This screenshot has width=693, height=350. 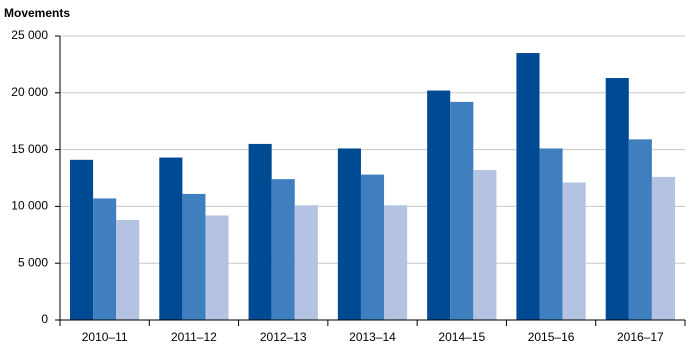 What do you see at coordinates (37, 13) in the screenshot?
I see `chart-title: Movements` at bounding box center [37, 13].